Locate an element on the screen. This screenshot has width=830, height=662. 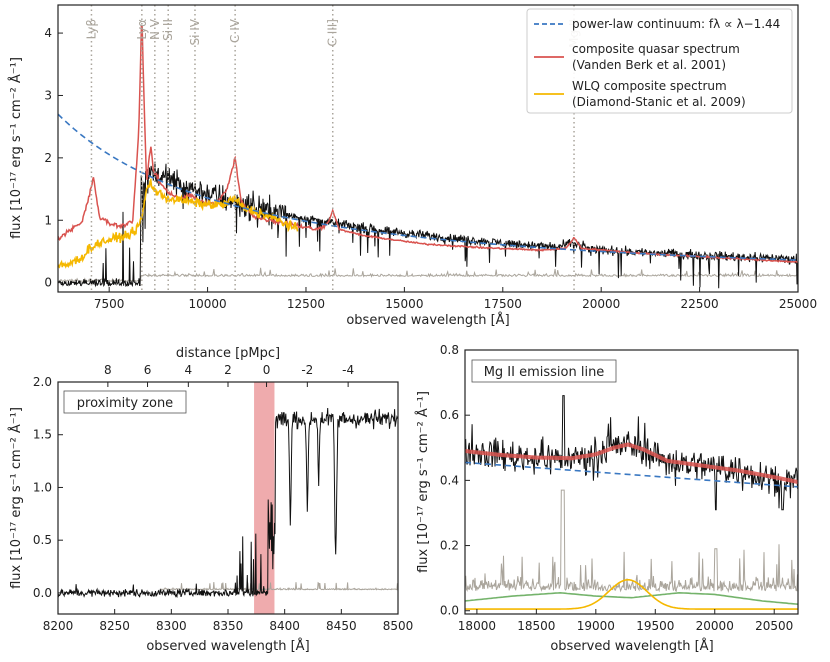
legend-box is located at coordinates (659, 61).